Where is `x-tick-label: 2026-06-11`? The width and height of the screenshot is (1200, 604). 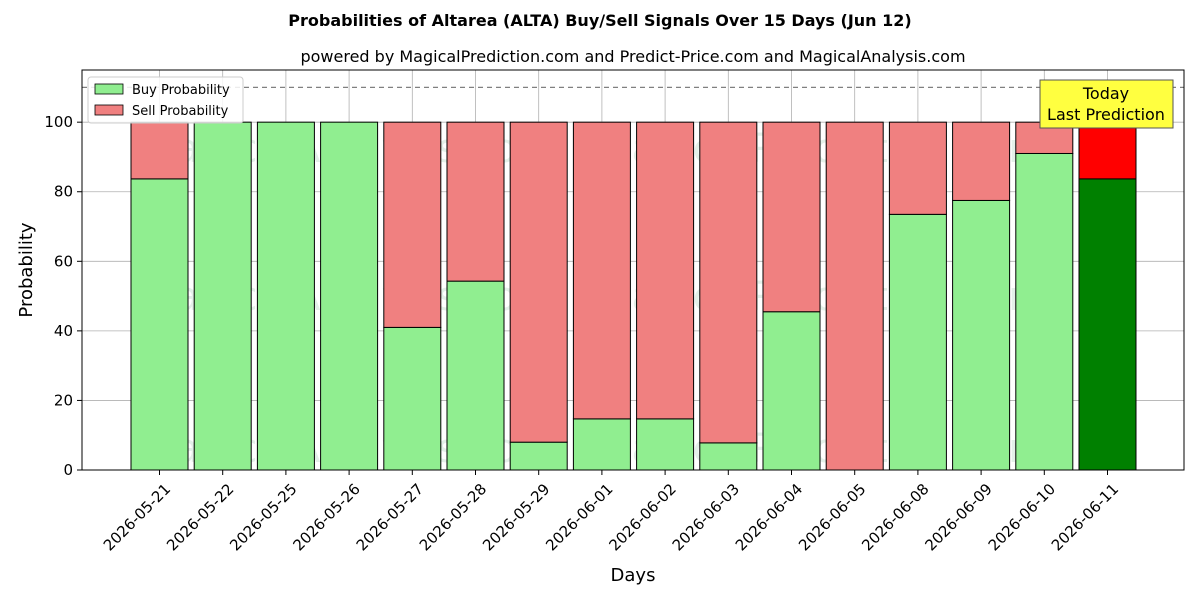 x-tick-label: 2026-06-11 is located at coordinates (1085, 517).